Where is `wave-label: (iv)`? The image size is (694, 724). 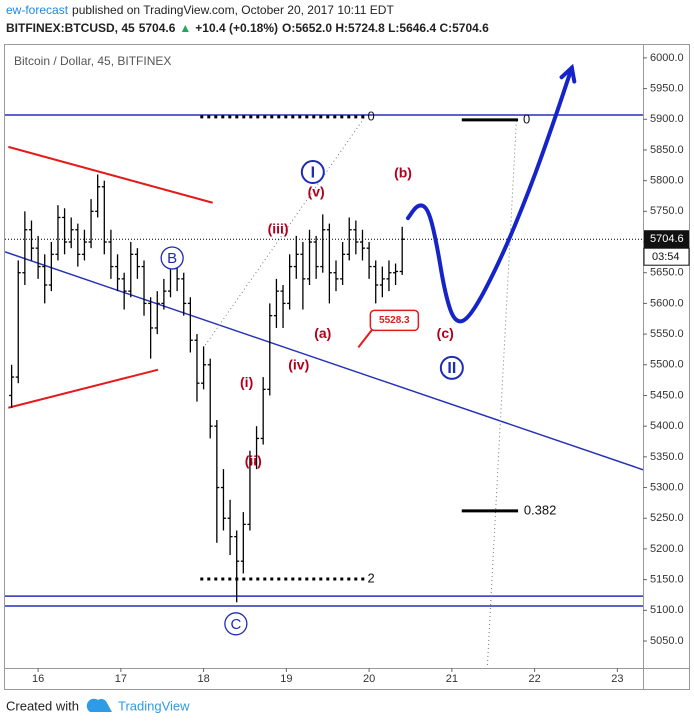
wave-label: (iv) is located at coordinates (298, 365).